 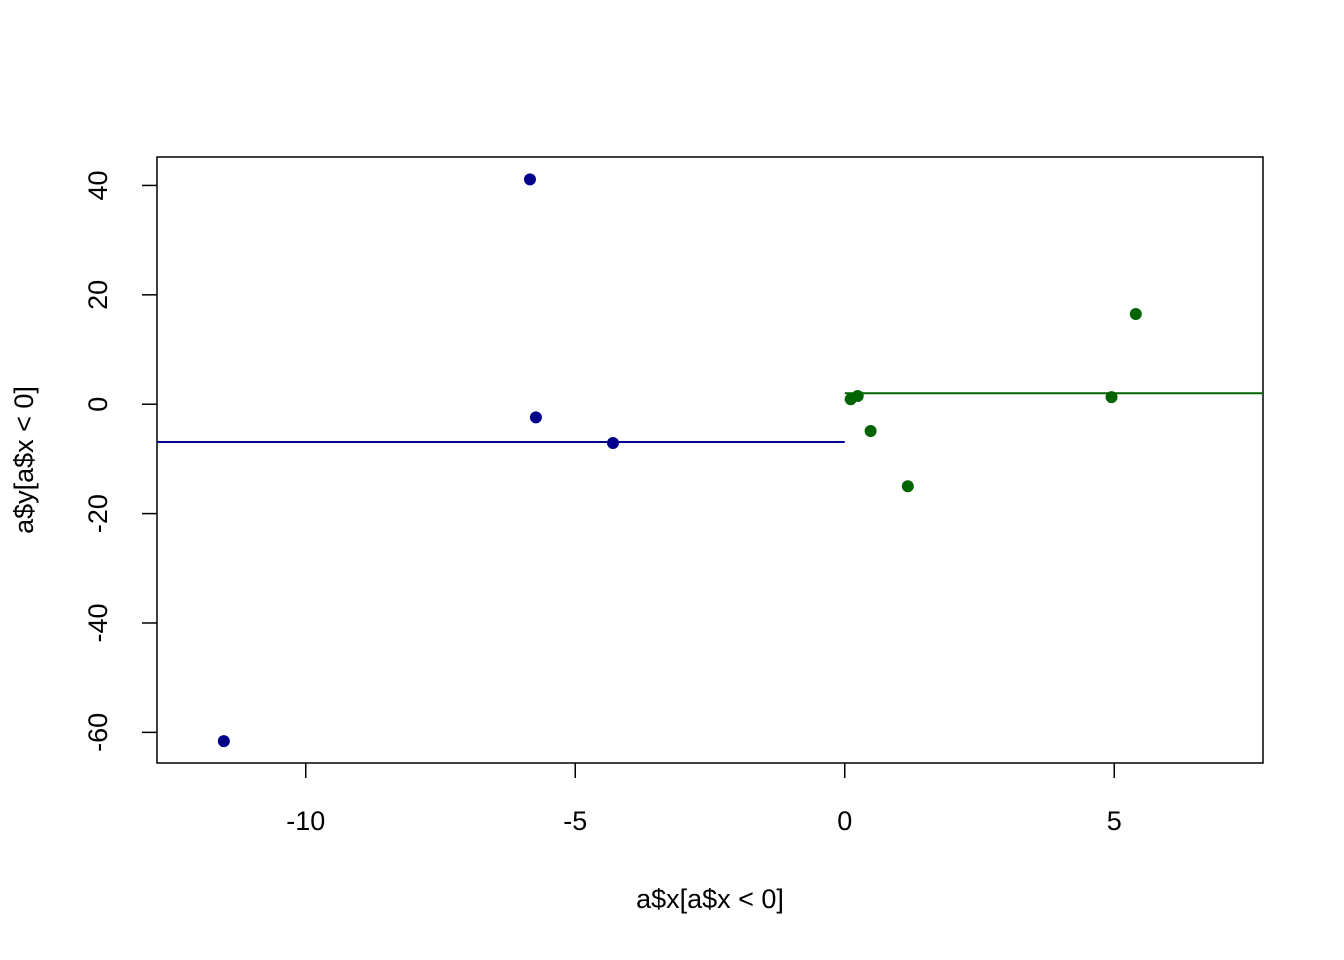 I want to click on x-axis-label: a$x[a$x < 0], so click(x=710, y=899).